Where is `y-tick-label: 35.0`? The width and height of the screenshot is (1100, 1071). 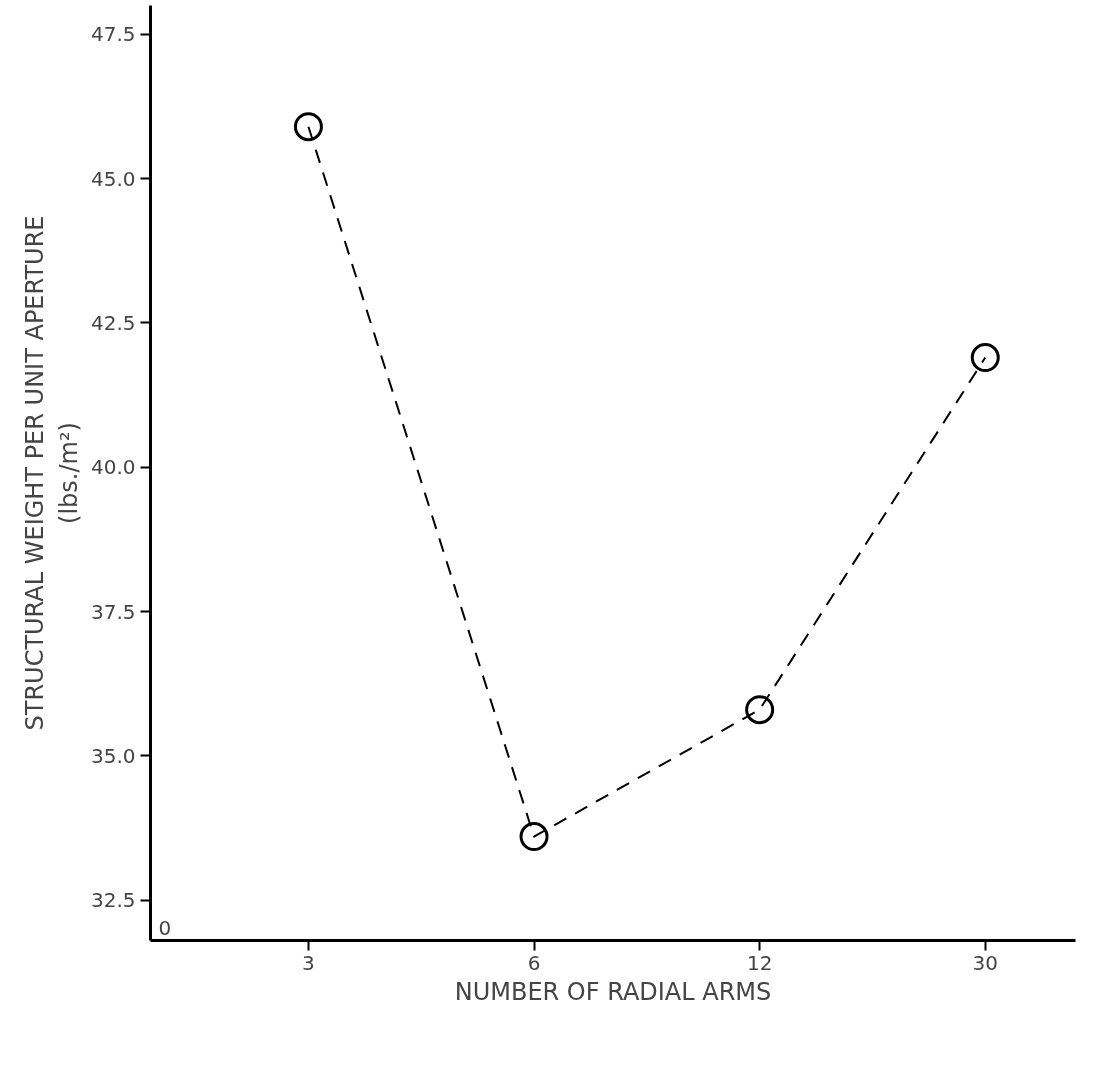 y-tick-label: 35.0 is located at coordinates (113, 755).